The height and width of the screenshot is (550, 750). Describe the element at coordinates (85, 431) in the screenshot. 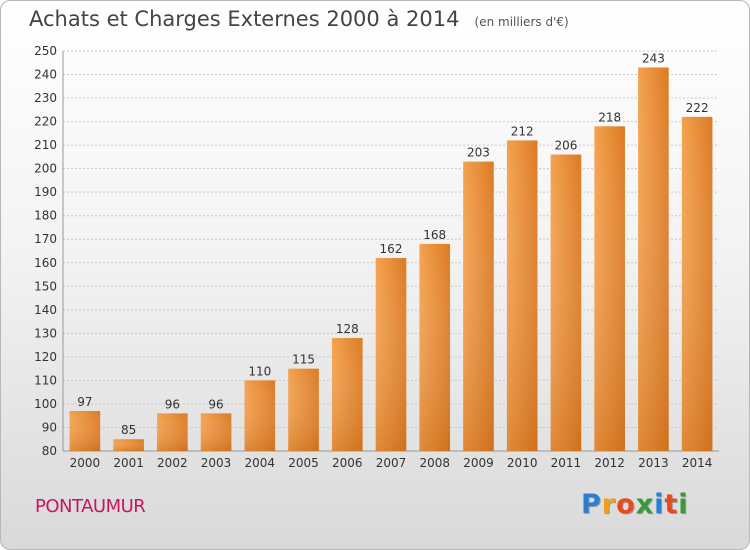

I see `bar-shade-2000` at that location.